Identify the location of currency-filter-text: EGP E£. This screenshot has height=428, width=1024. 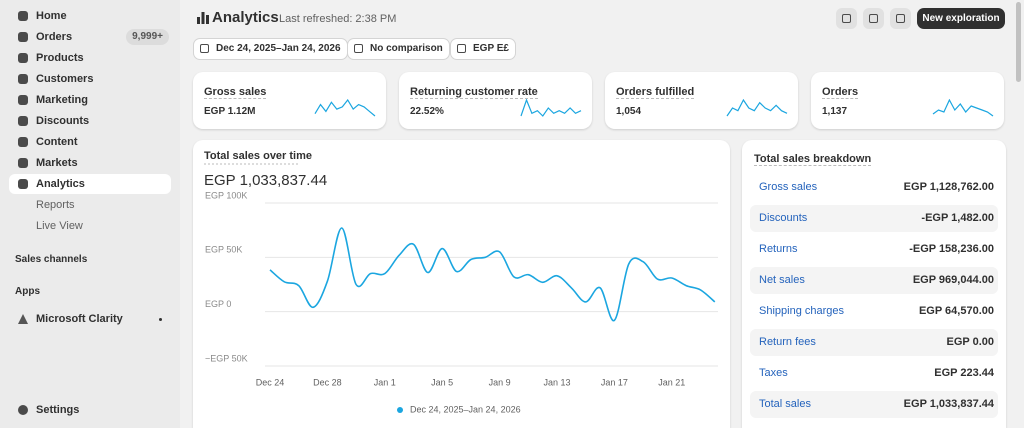
(491, 48).